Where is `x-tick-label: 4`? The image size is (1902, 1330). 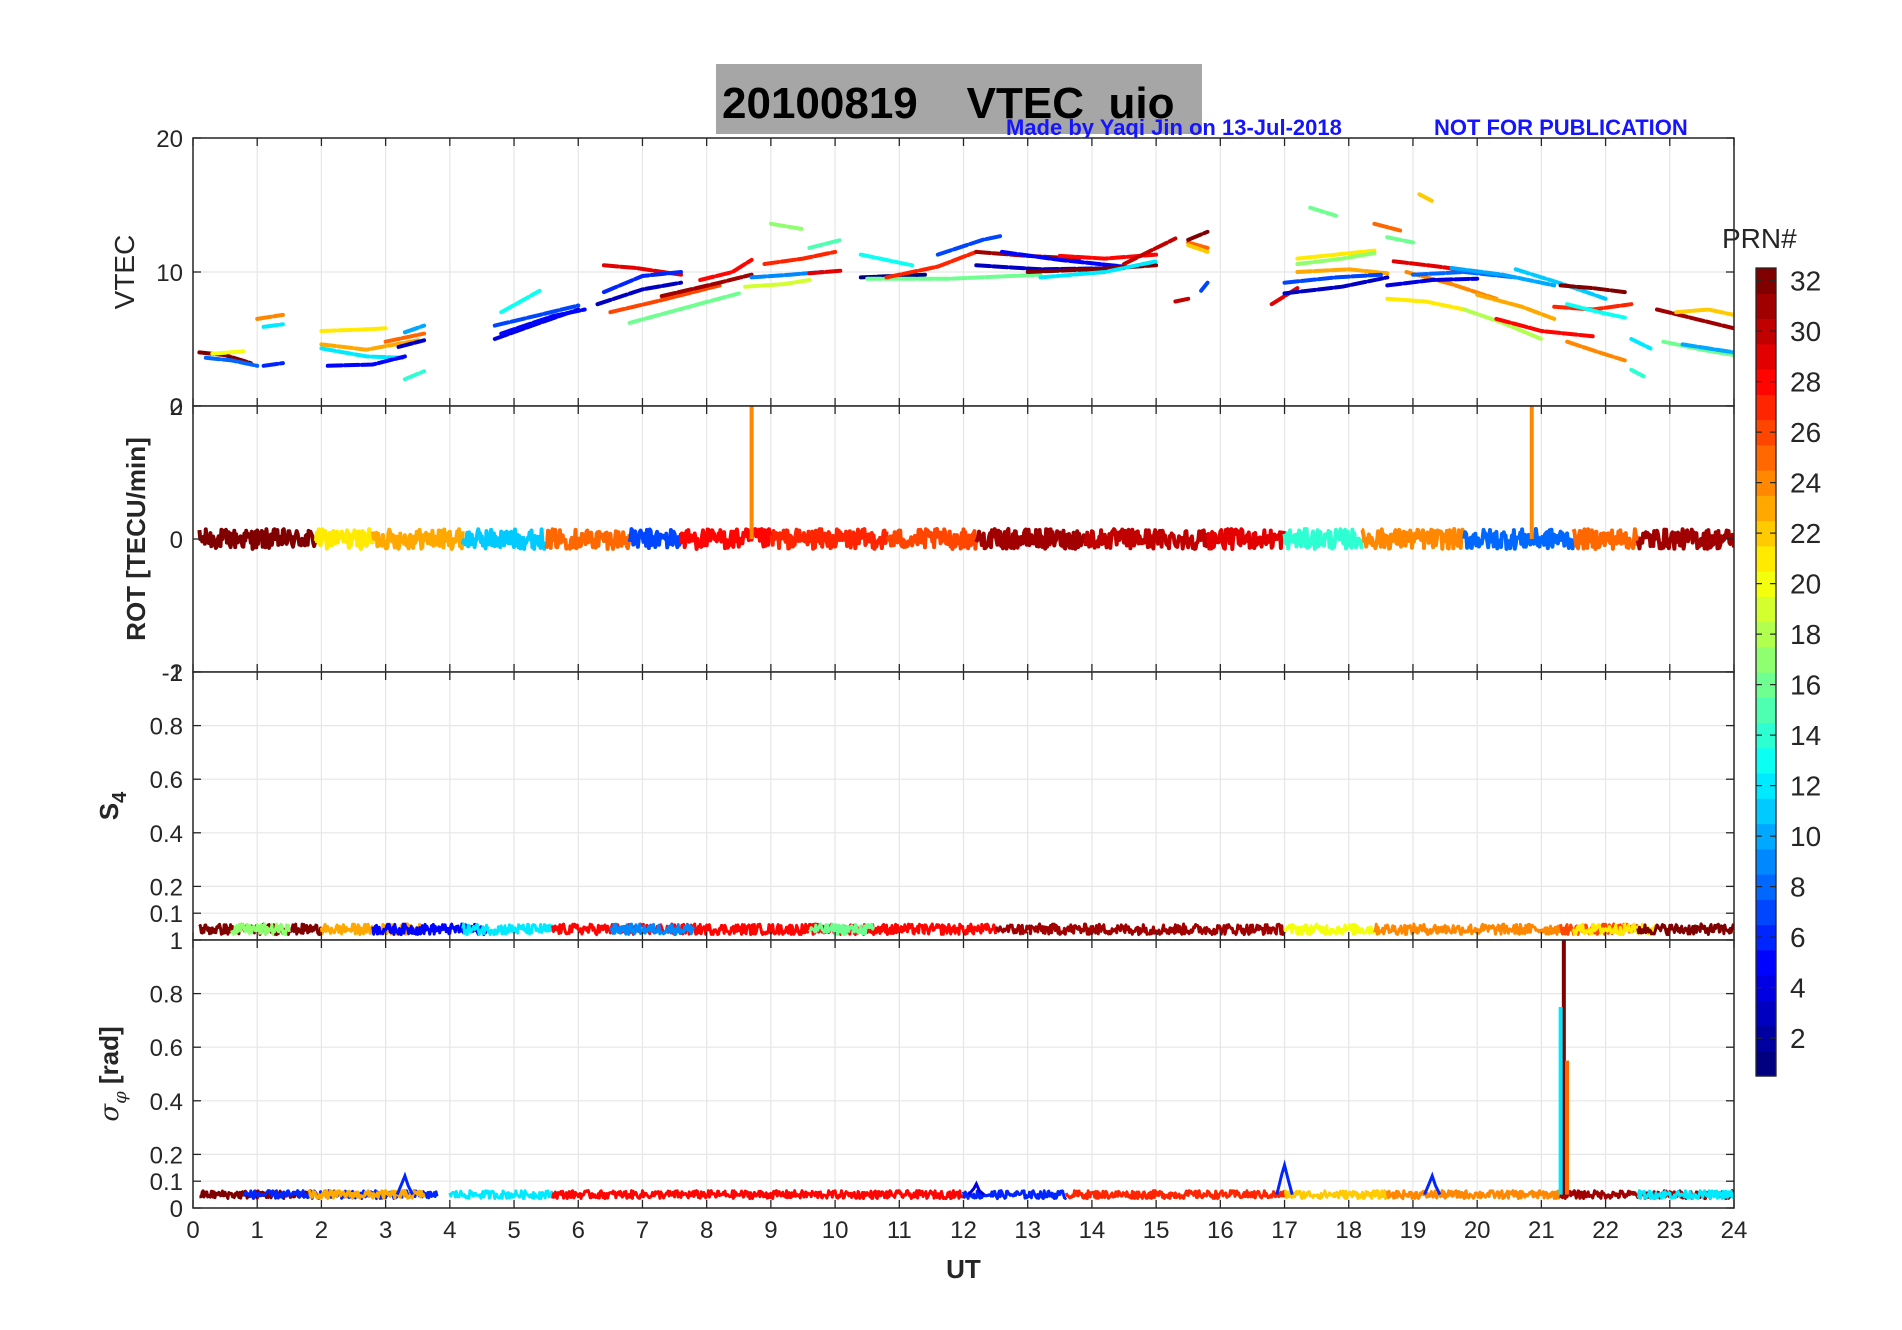 x-tick-label: 4 is located at coordinates (449, 1230).